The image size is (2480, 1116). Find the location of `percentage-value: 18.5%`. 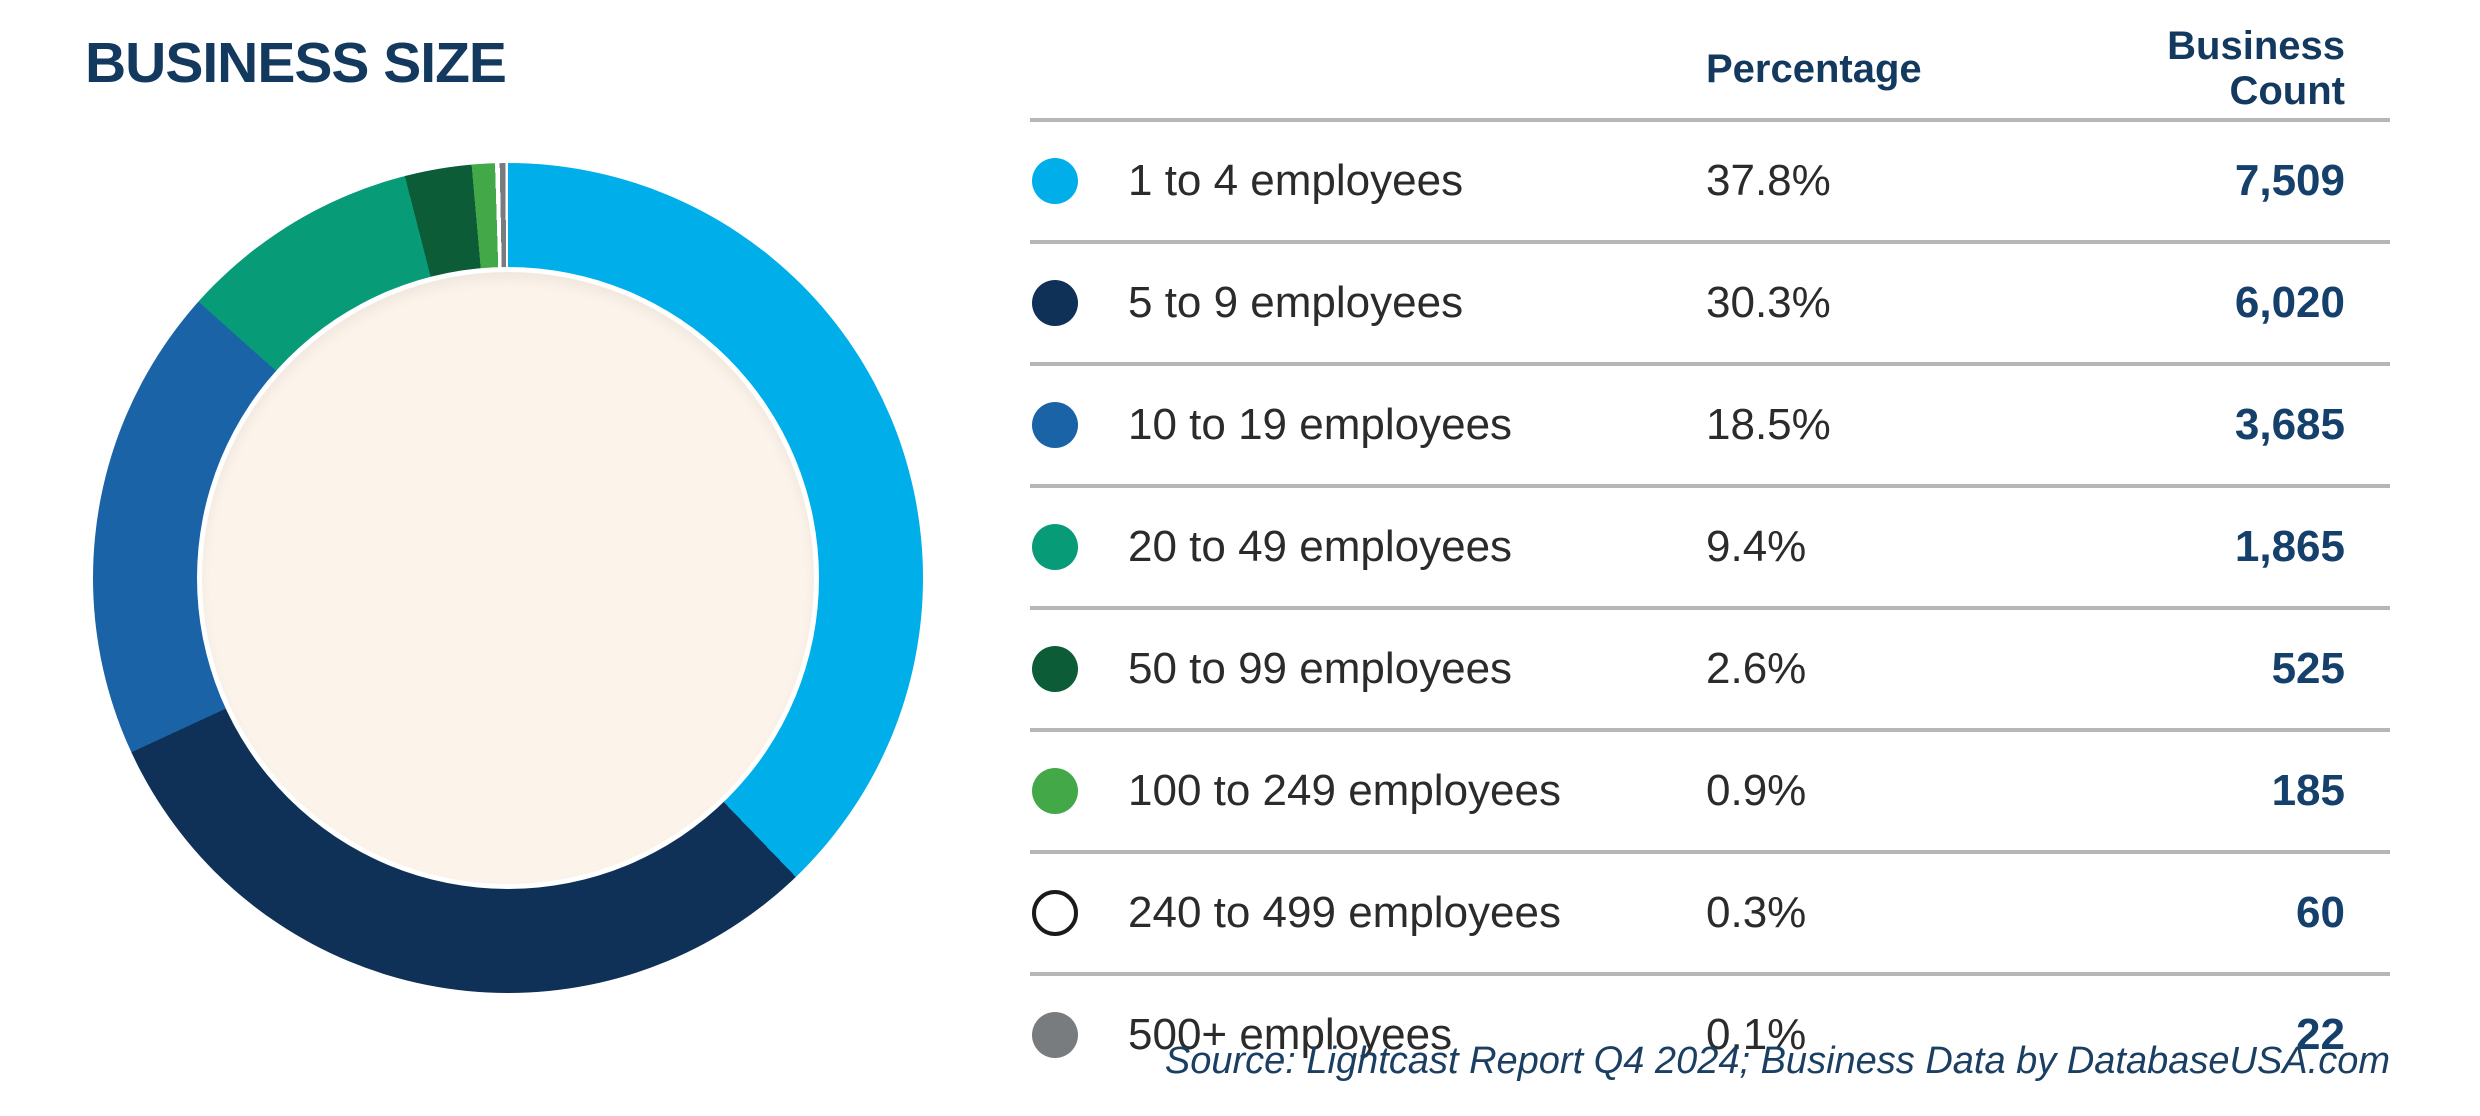

percentage-value: 18.5% is located at coordinates (1768, 424).